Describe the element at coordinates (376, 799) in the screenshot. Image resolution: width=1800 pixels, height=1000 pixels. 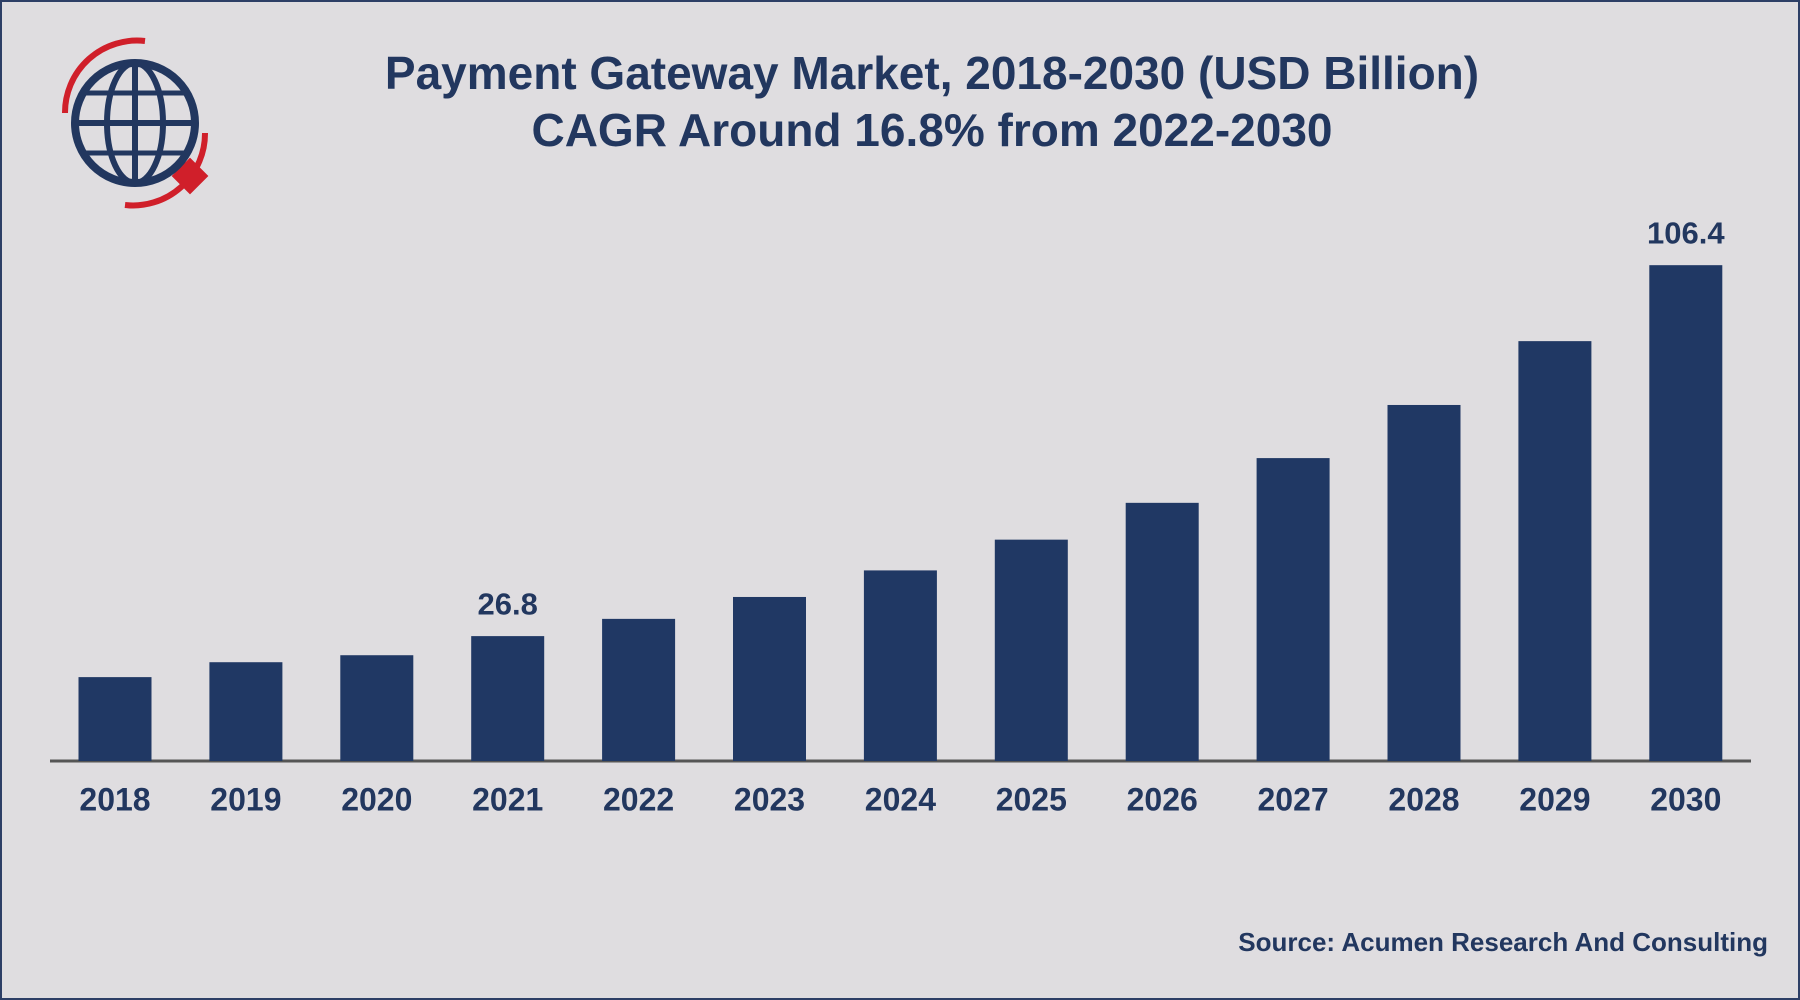
I see `x-tick-label: 2020` at that location.